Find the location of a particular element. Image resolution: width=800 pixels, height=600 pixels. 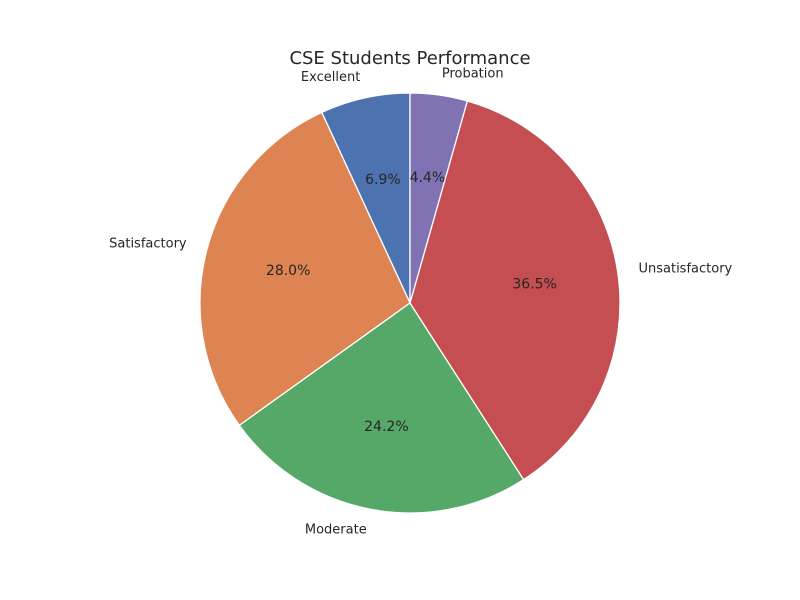

slice-percent-satisfactory: 28.0% is located at coordinates (288, 271).